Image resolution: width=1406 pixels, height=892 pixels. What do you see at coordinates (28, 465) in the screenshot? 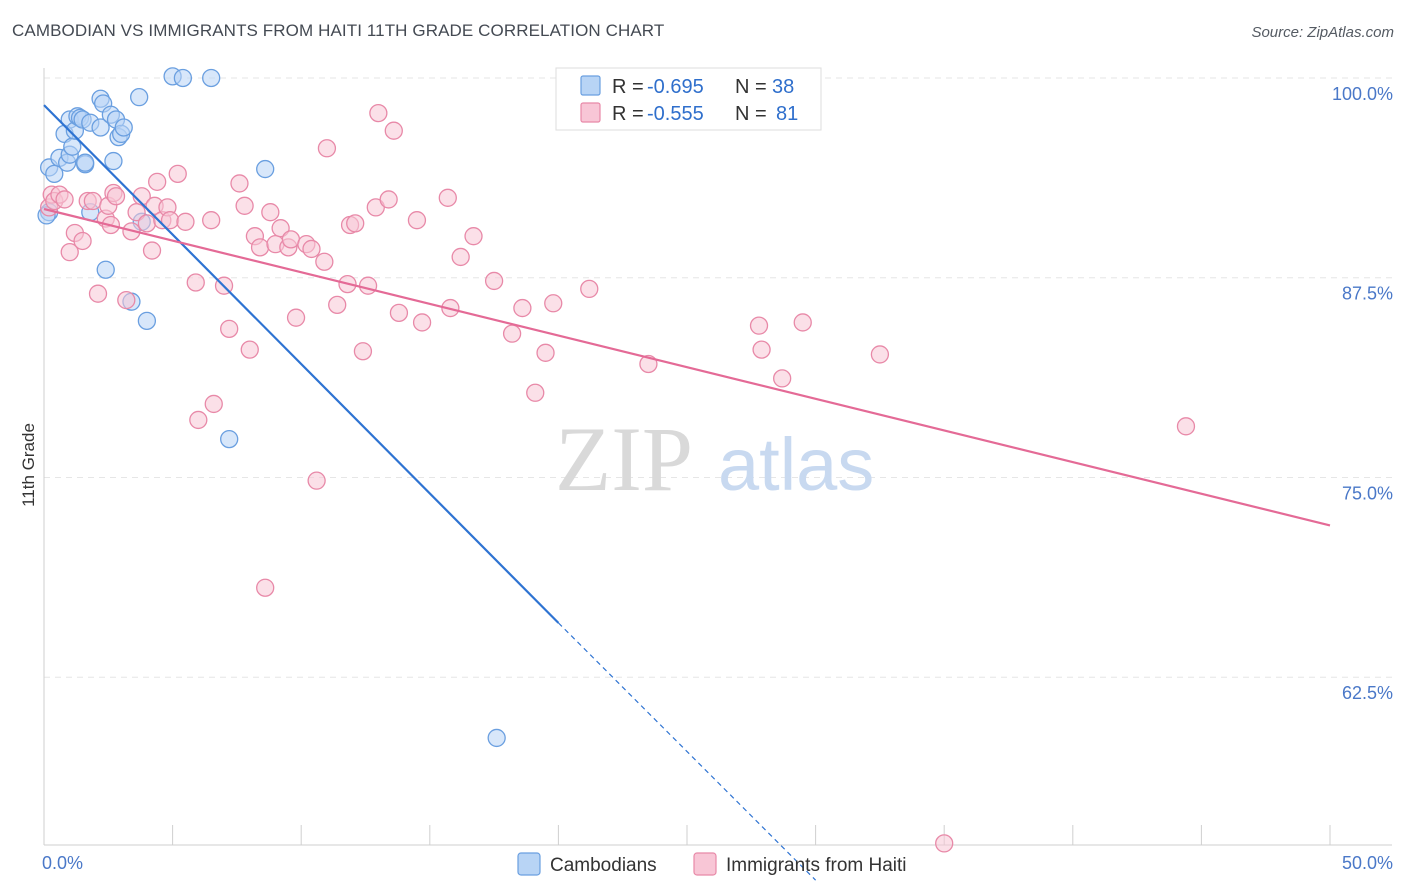
I see `y-axis-label: 11th Grade` at bounding box center [28, 465].